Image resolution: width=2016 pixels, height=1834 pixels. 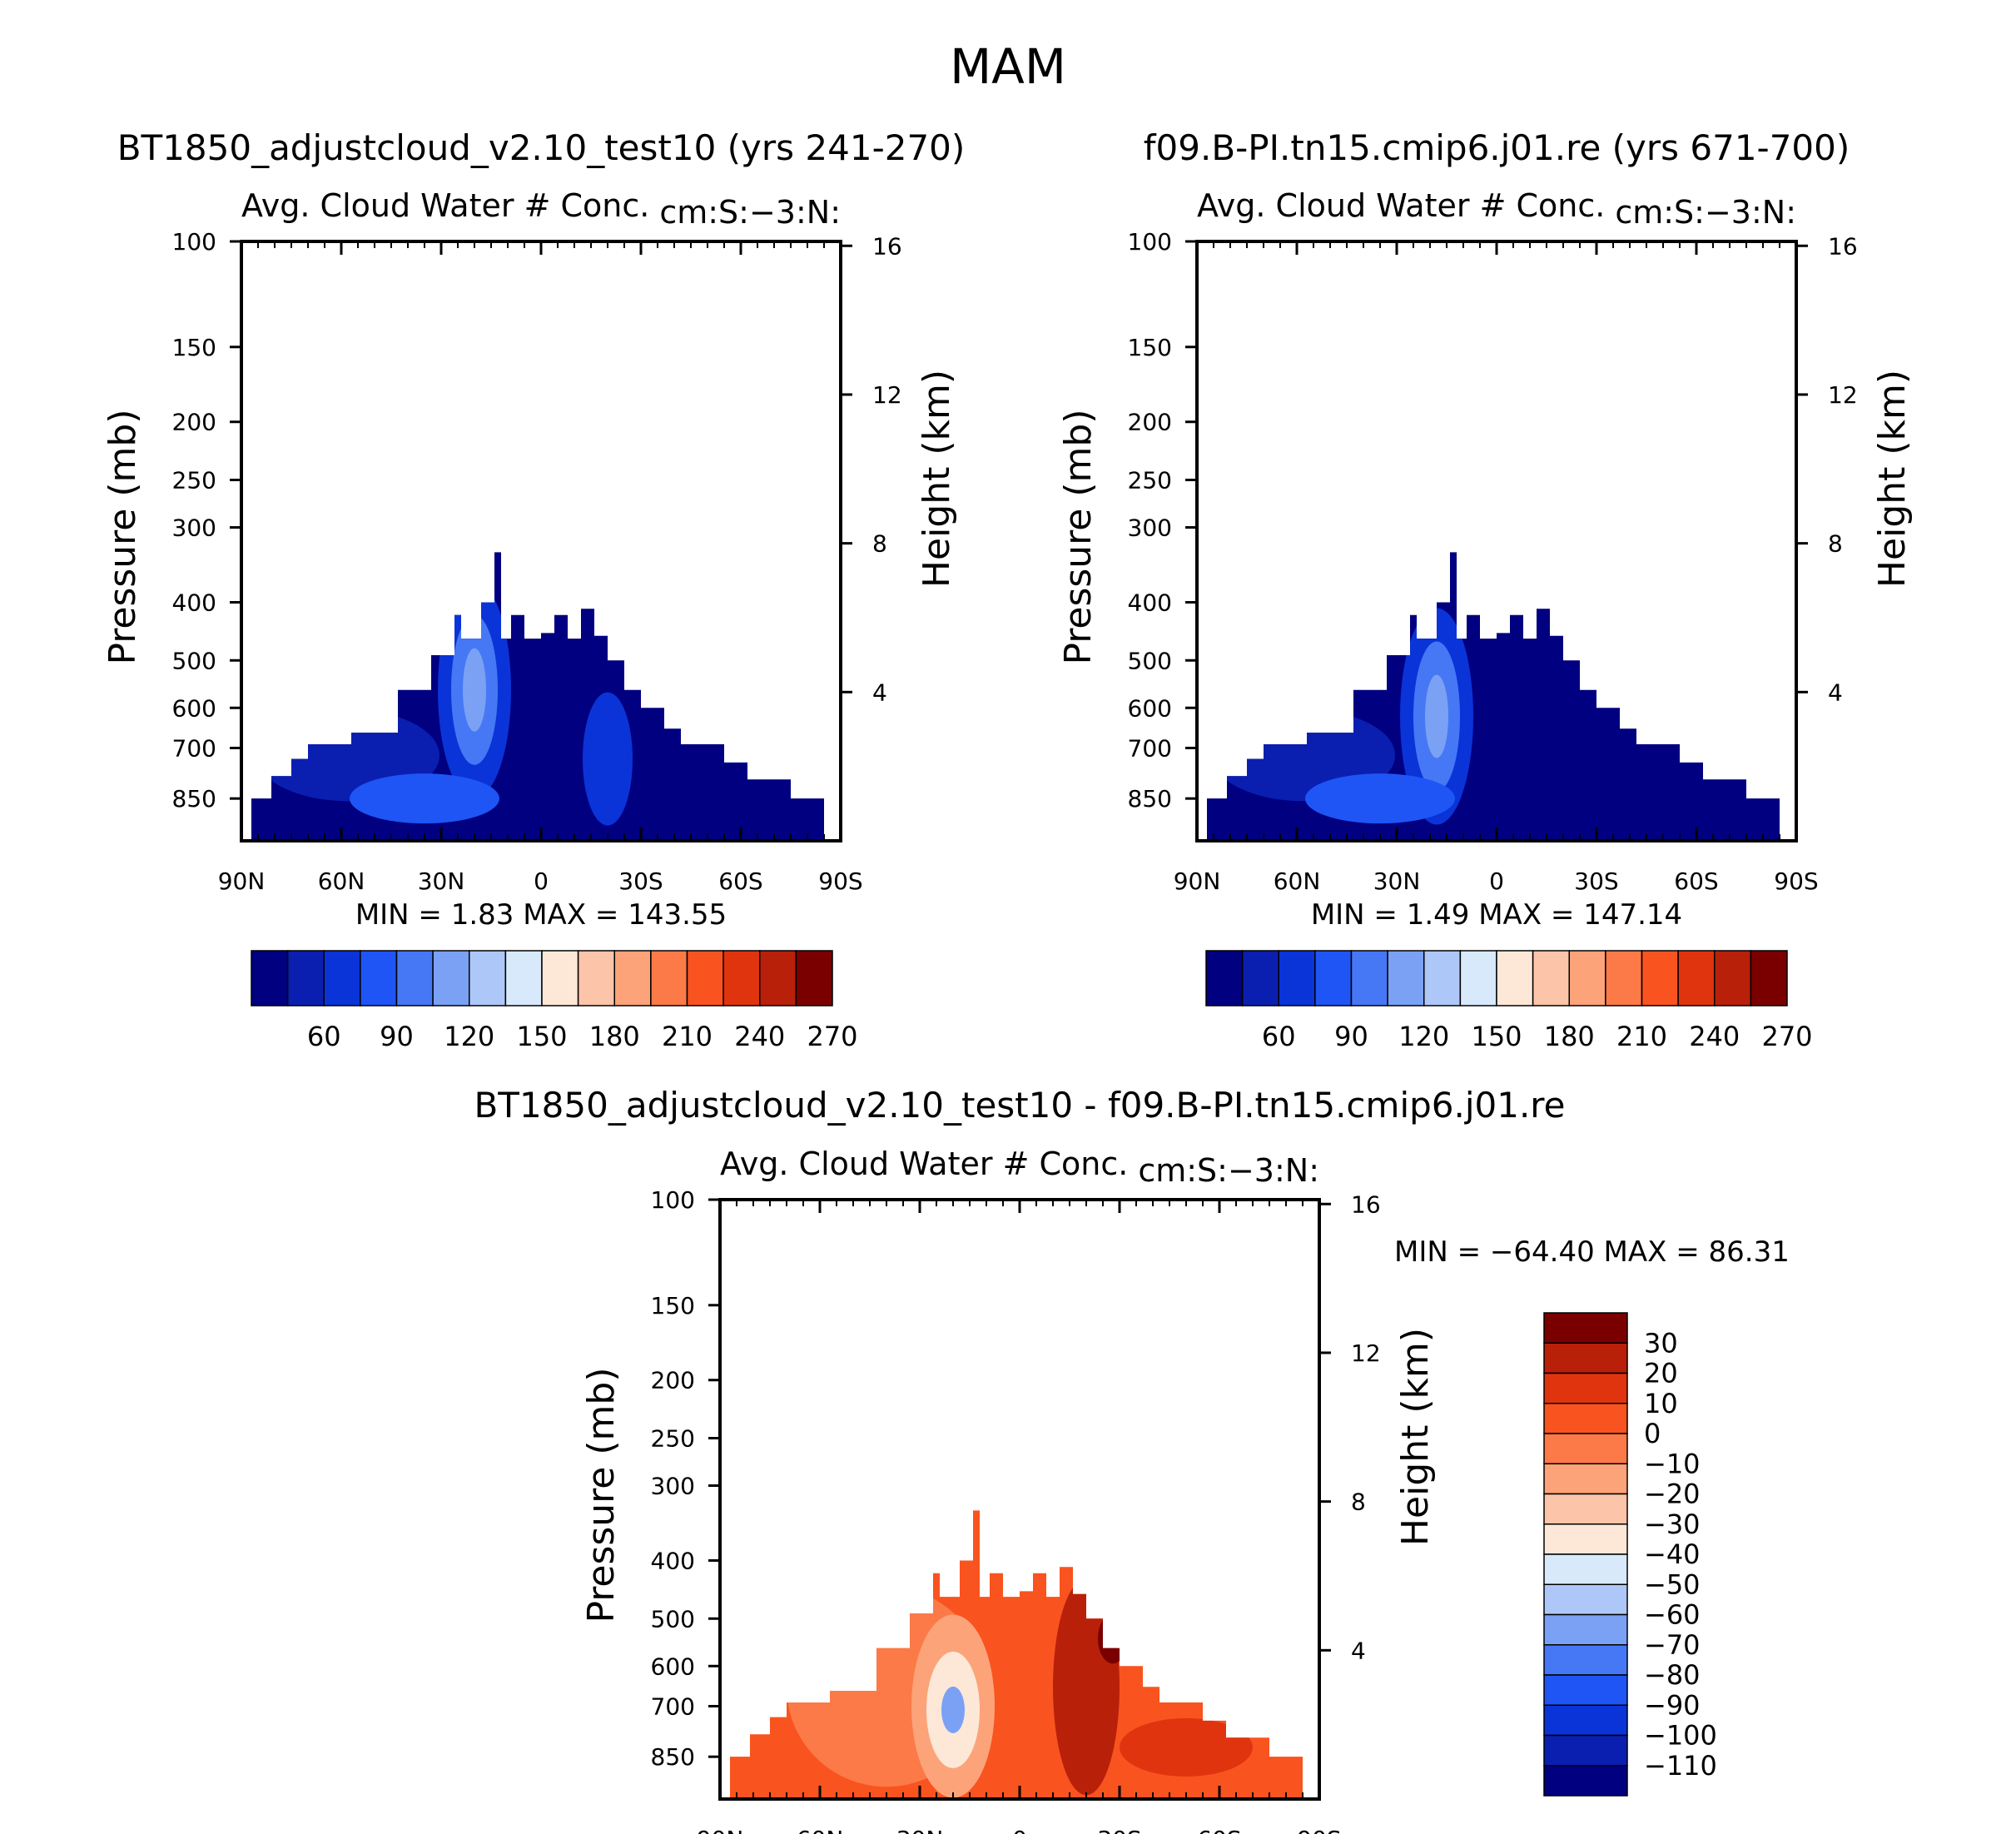 What do you see at coordinates (1641, 1036) in the screenshot?
I see `colorbar-label: 210` at bounding box center [1641, 1036].